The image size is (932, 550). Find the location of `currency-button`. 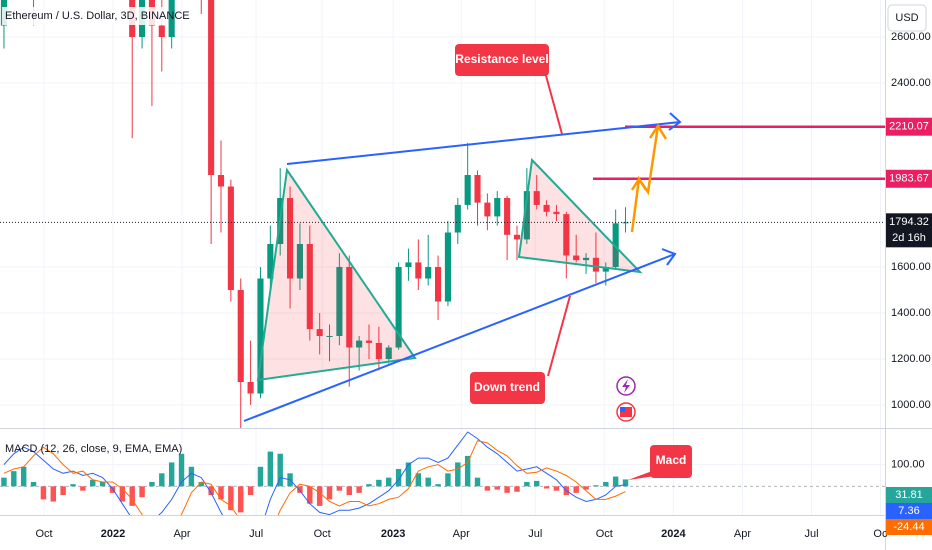

currency-button is located at coordinates (907, 18).